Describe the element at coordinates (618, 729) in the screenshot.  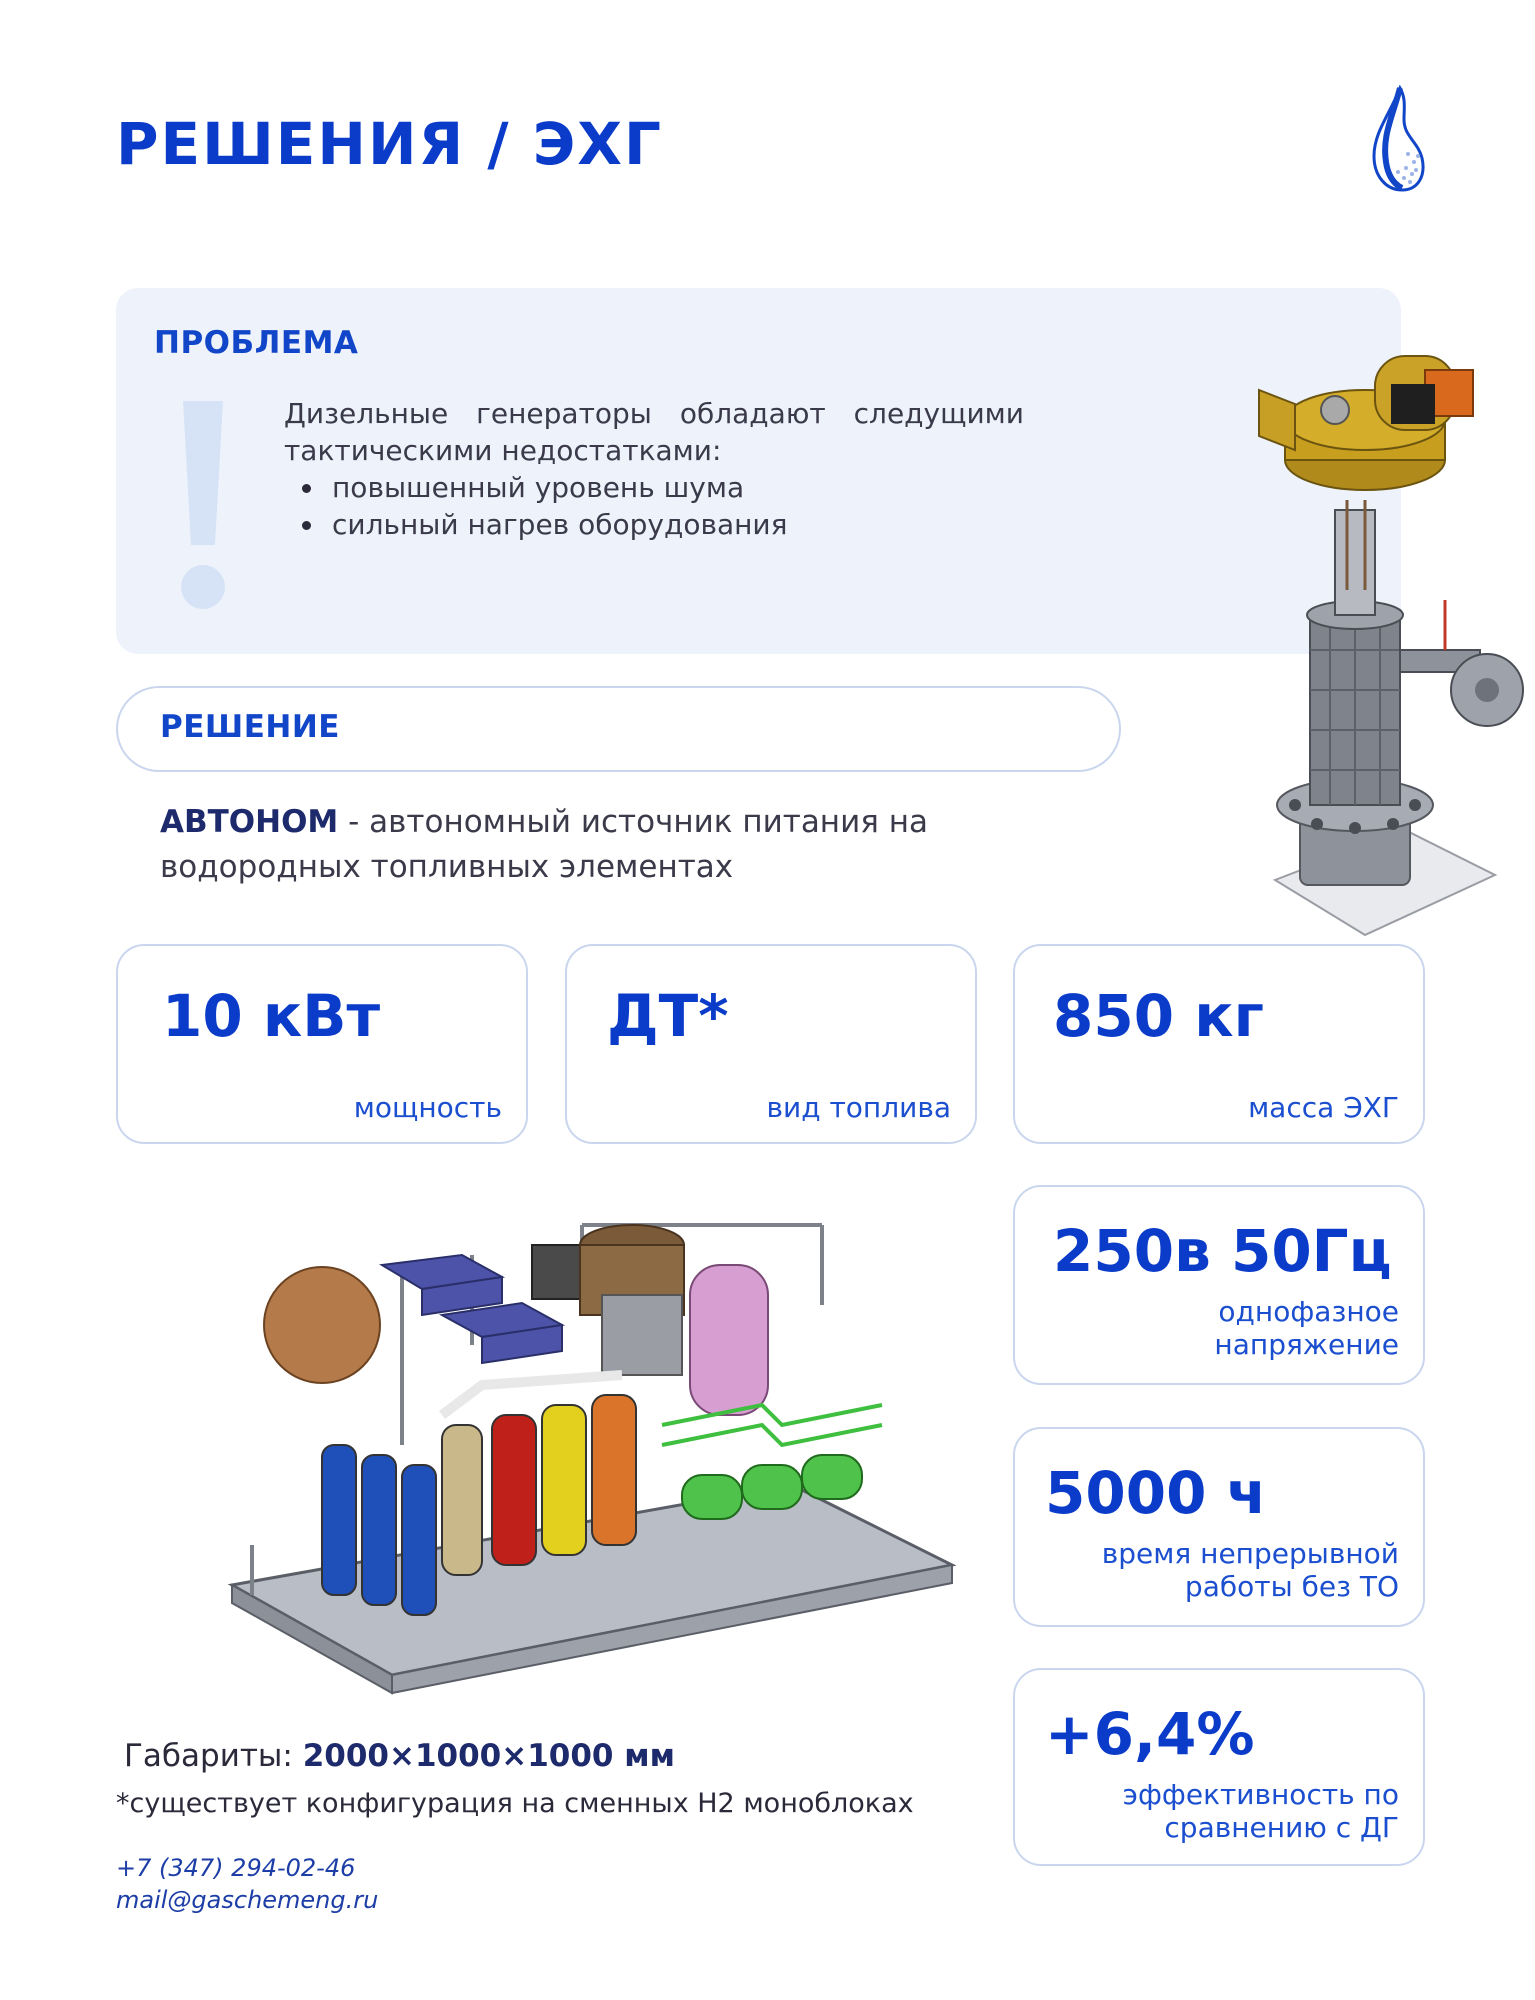
I see `solution-pill` at that location.